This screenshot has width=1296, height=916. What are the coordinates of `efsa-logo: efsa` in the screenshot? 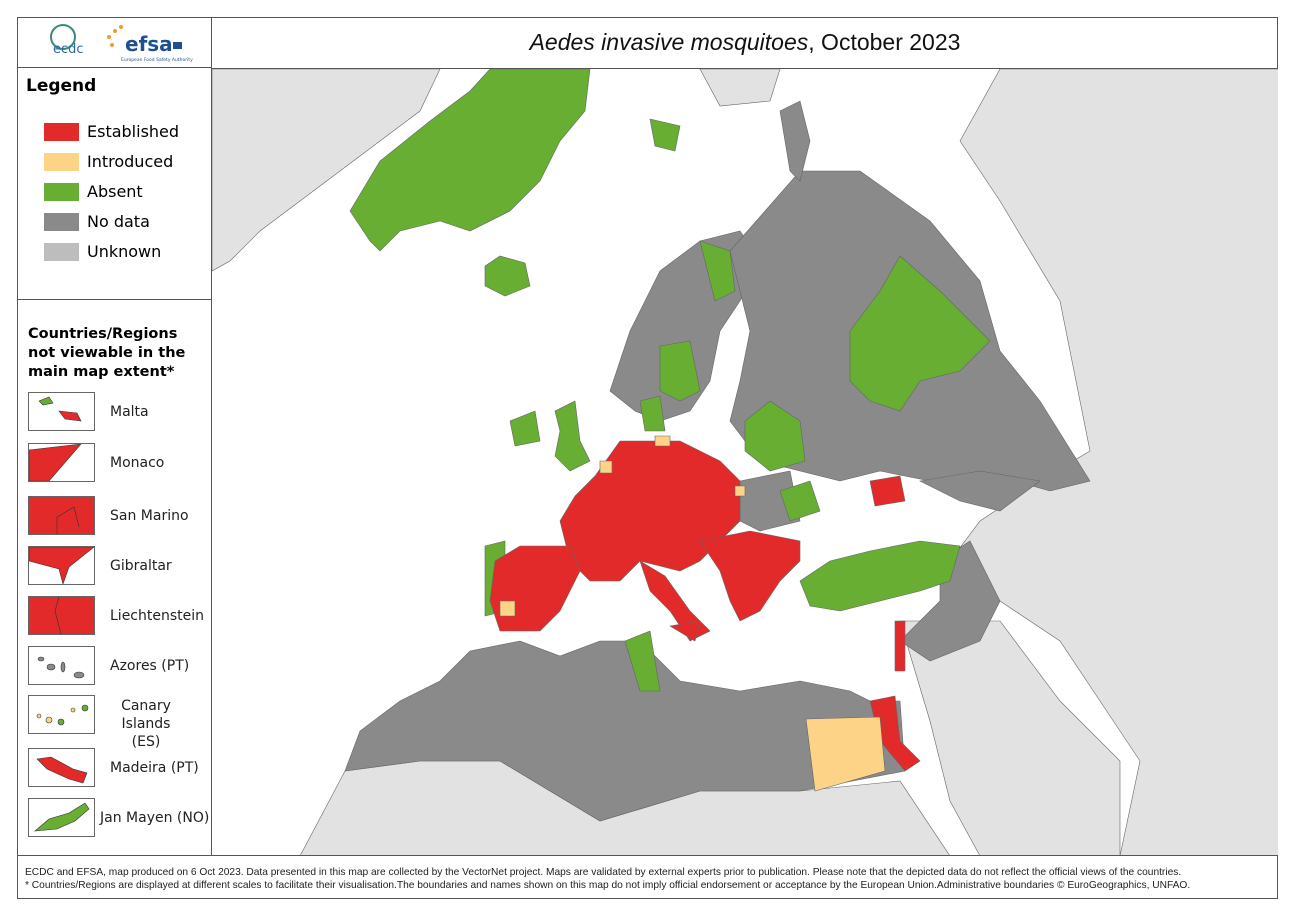 It's located at (149, 44).